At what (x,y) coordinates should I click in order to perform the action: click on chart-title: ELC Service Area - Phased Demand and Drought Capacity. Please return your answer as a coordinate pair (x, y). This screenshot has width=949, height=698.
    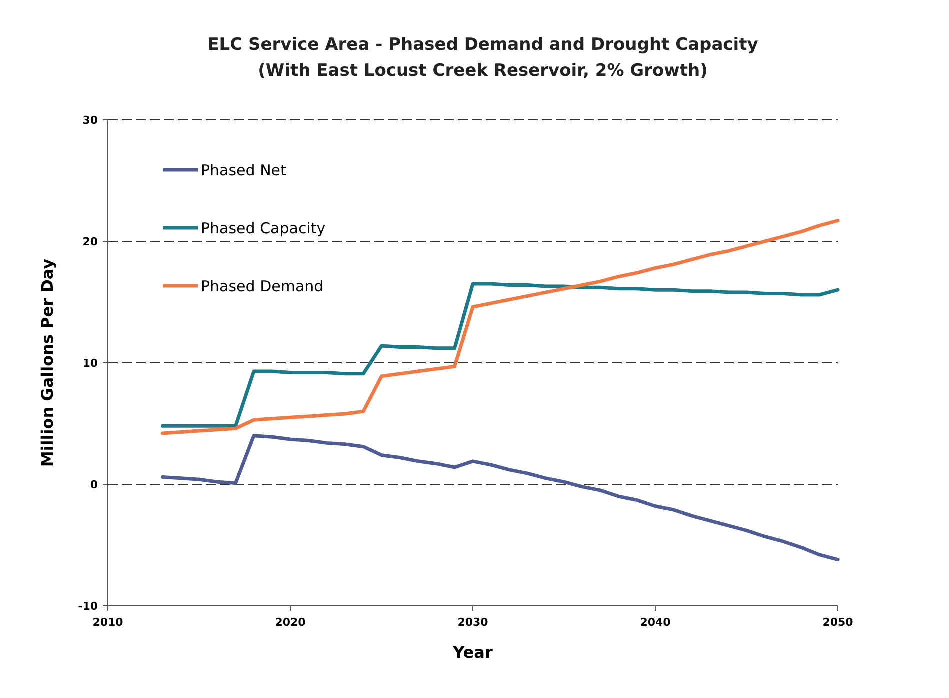
    Looking at the image, I should click on (483, 45).